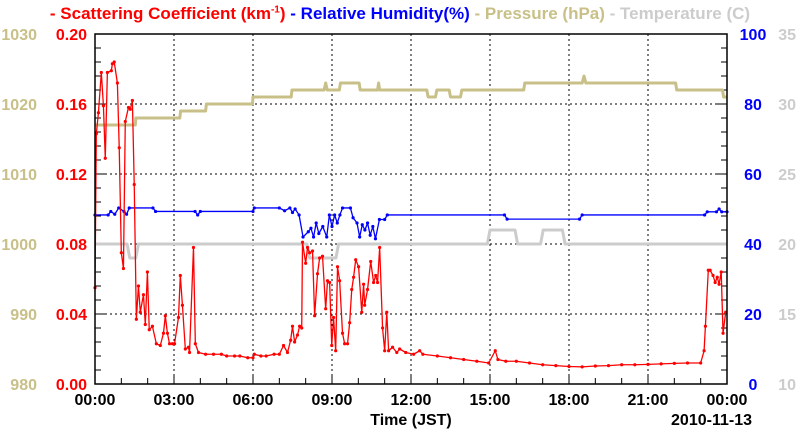 This screenshot has width=800, height=434. What do you see at coordinates (753, 175) in the screenshot?
I see `humidity-tick-label: 60` at bounding box center [753, 175].